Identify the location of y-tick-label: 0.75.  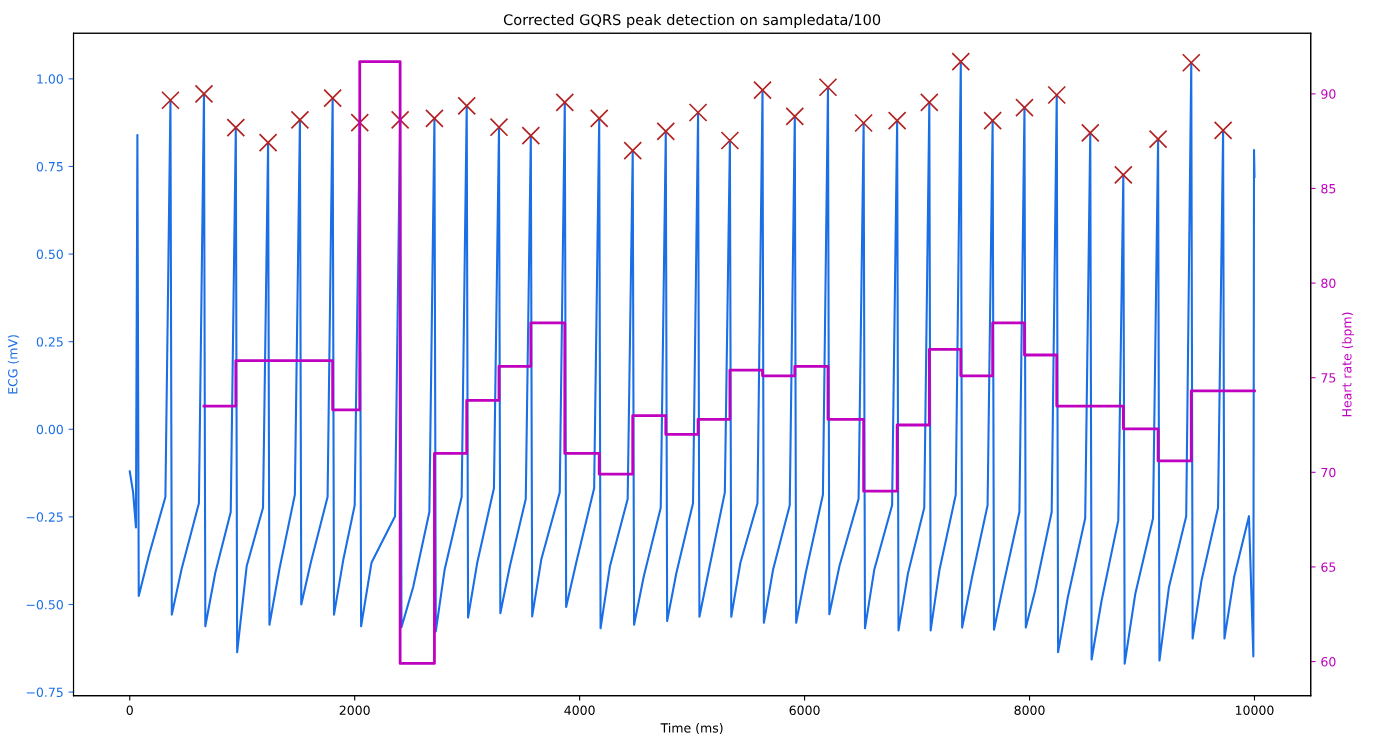
(49, 166).